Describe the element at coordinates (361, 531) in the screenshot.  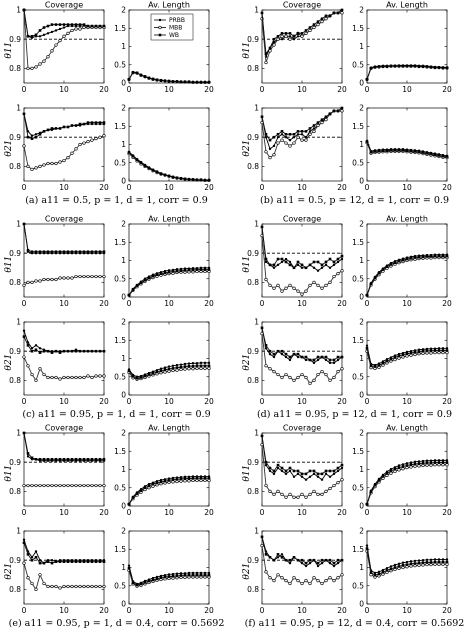
I see `y-tick-label: 2` at that location.